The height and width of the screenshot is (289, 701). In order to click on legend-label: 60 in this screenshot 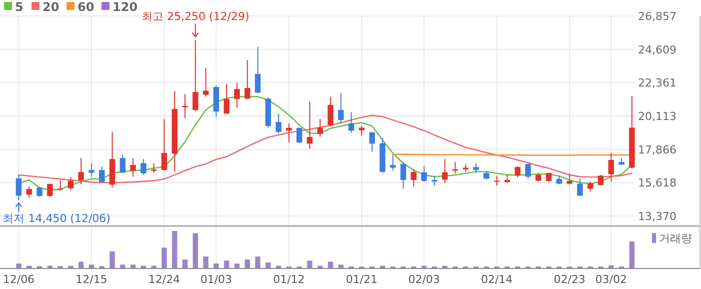, I will do `click(86, 7)`.